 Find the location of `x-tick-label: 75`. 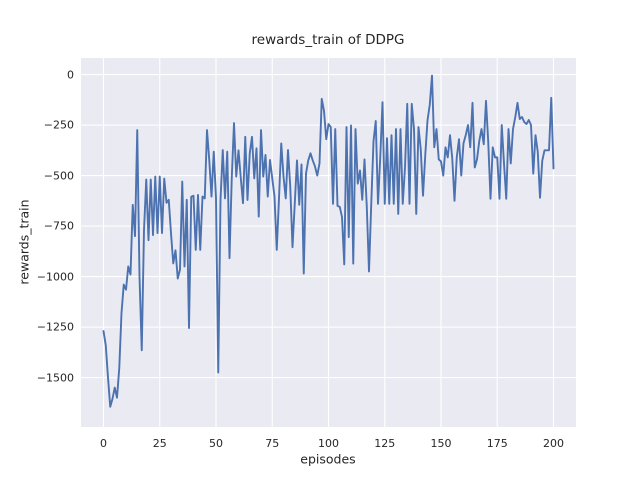

x-tick-label: 75 is located at coordinates (272, 443).